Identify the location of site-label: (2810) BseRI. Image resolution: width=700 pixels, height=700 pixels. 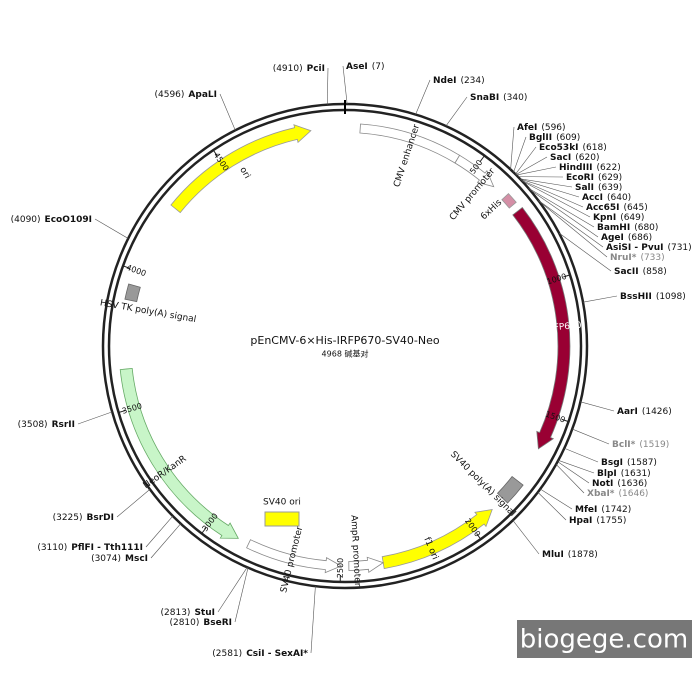
(200, 623).